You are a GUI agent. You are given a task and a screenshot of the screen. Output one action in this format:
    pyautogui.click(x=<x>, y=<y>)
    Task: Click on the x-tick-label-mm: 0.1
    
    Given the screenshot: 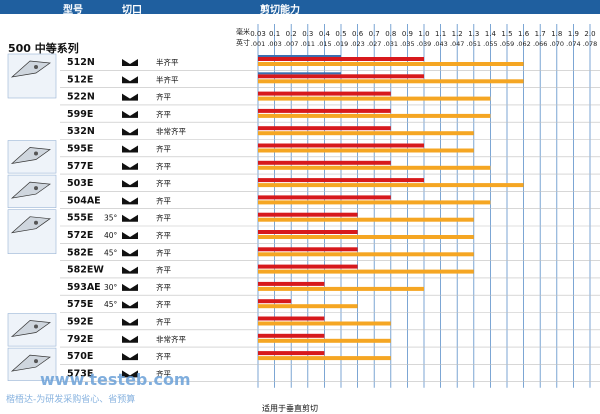 What is the action you would take?
    pyautogui.click(x=274, y=34)
    